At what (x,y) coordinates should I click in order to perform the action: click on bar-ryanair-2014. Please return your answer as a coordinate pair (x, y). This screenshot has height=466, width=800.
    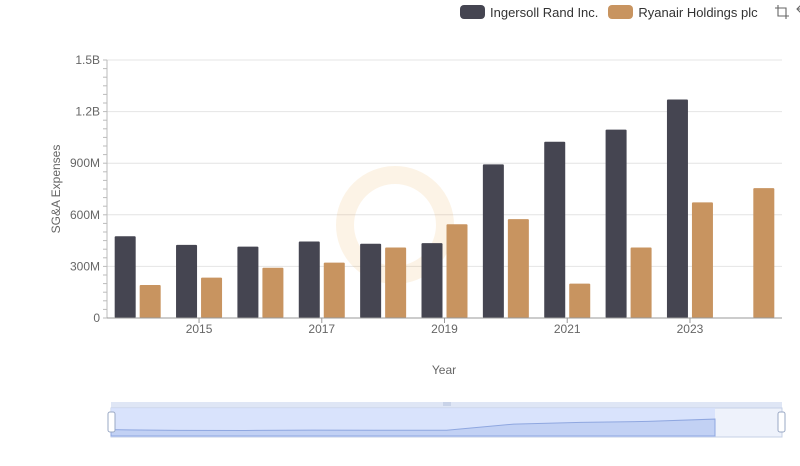
    Looking at the image, I should click on (150, 301).